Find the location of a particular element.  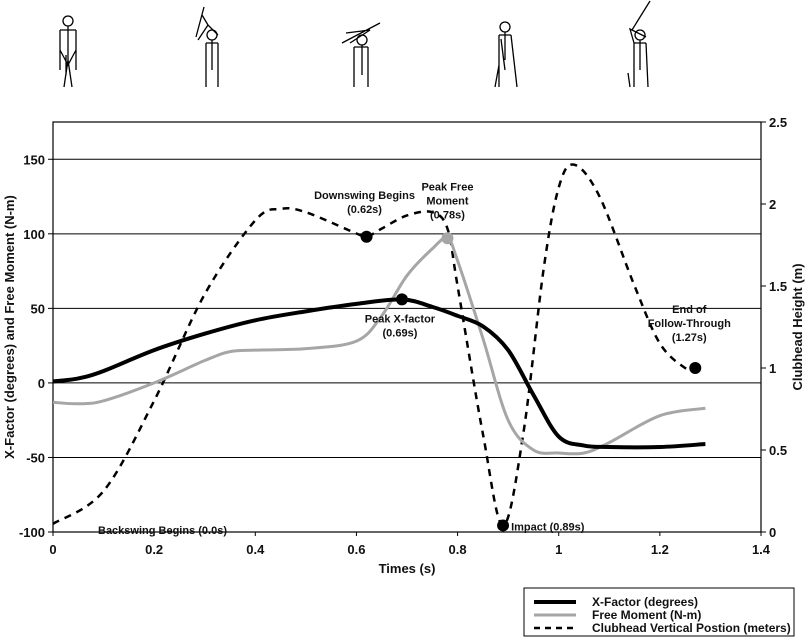

x-tick-label: 0.2 is located at coordinates (154, 549).